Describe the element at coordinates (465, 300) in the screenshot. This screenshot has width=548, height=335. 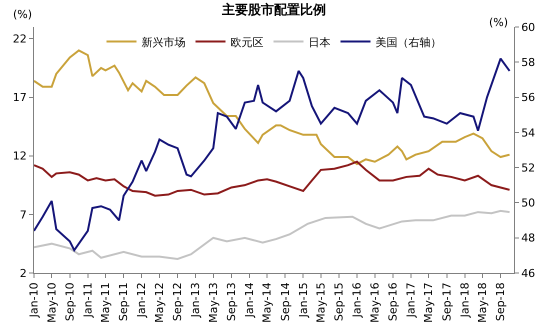
I see `x-tick-label: Jan-18` at that location.